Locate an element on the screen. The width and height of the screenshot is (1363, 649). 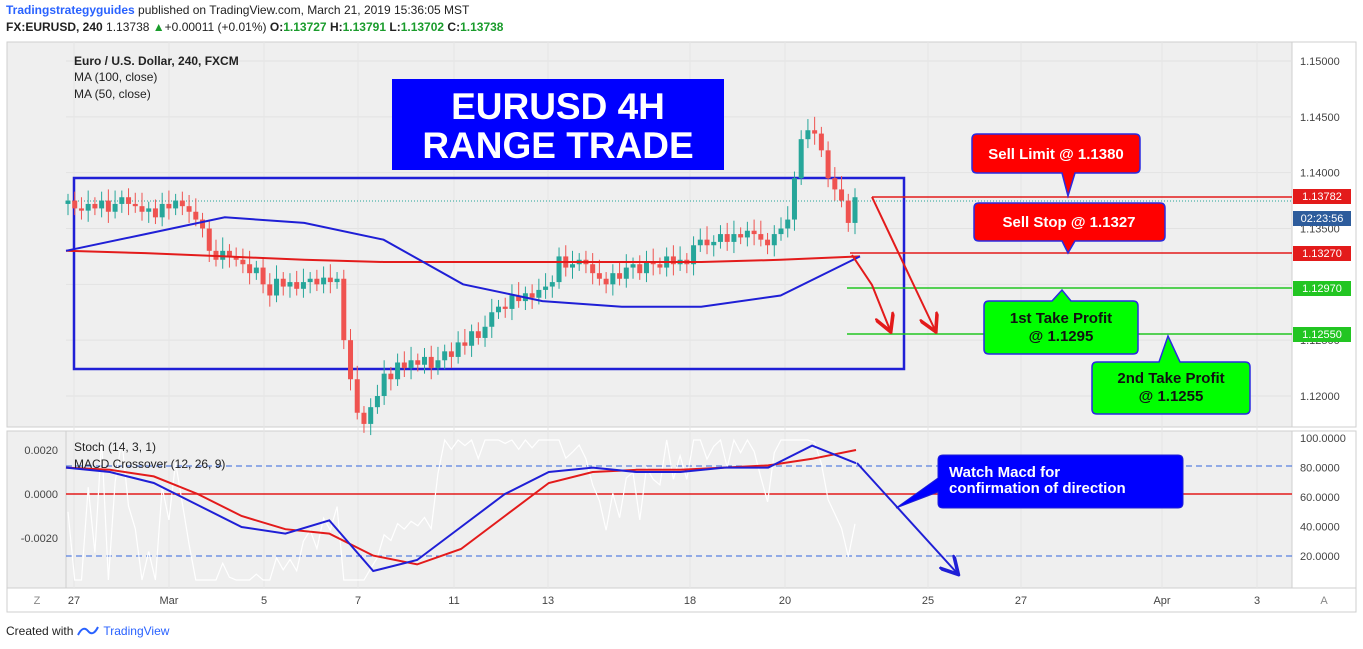
legend-ma100: MA (100, close) is located at coordinates (115, 77).